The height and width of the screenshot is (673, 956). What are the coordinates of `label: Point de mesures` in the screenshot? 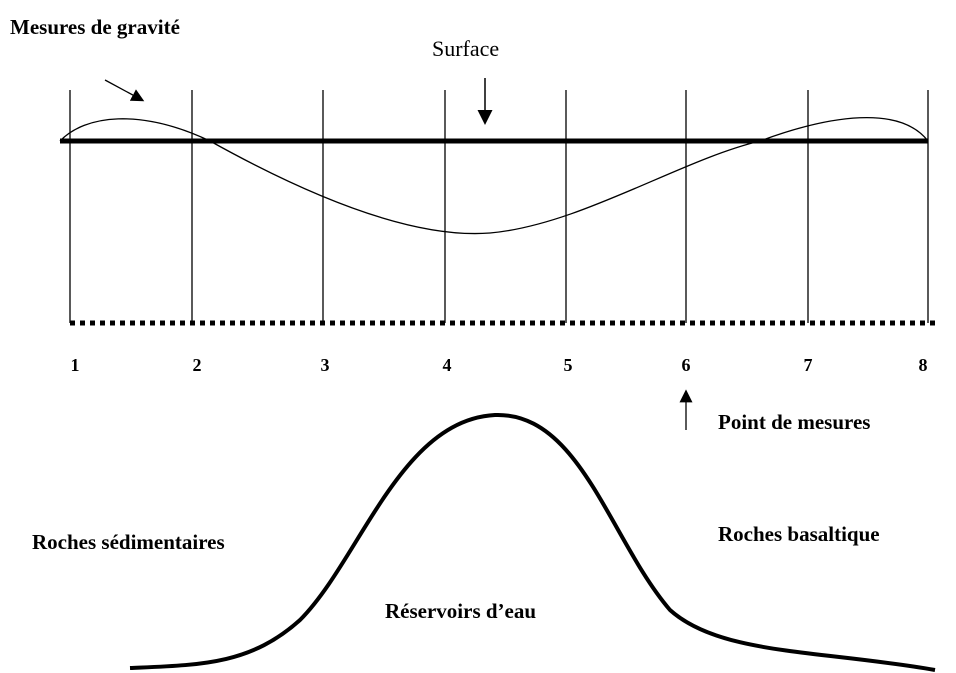 It's located at (794, 422).